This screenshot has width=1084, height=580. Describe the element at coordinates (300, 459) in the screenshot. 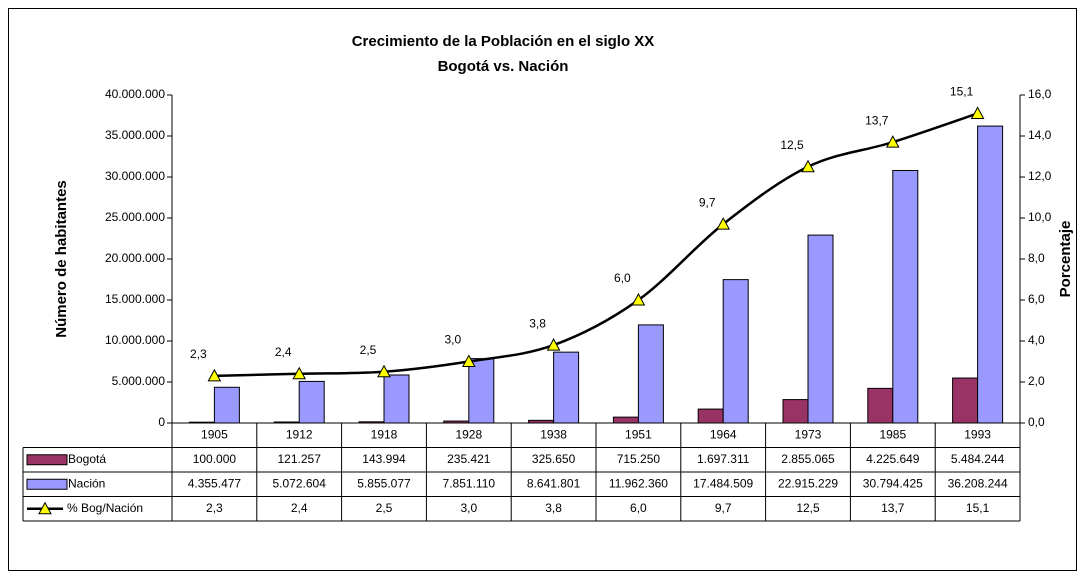

I see `table-cell: 121.257` at that location.